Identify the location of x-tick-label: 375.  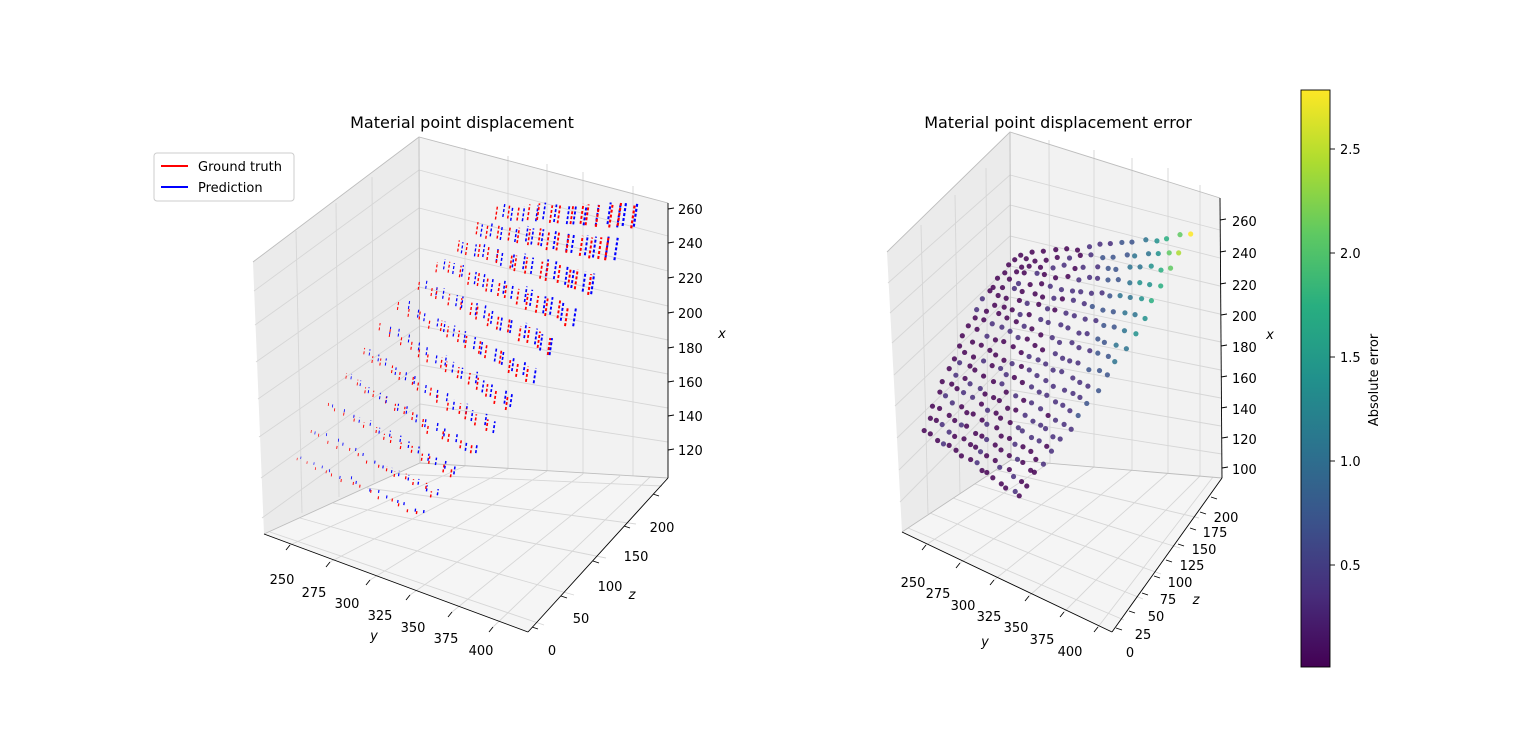
(1042, 640).